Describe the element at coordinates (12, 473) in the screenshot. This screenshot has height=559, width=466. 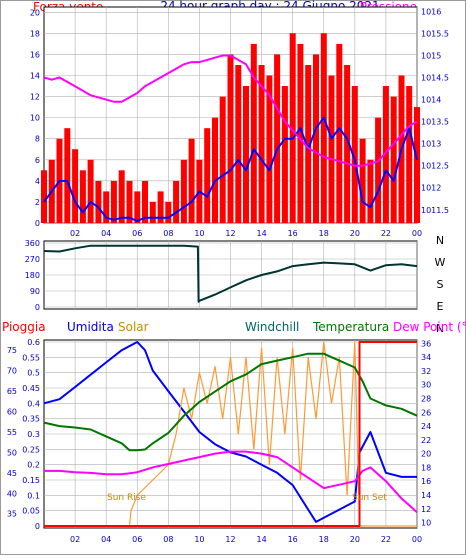
I see `humidity-tick-label: 45` at that location.